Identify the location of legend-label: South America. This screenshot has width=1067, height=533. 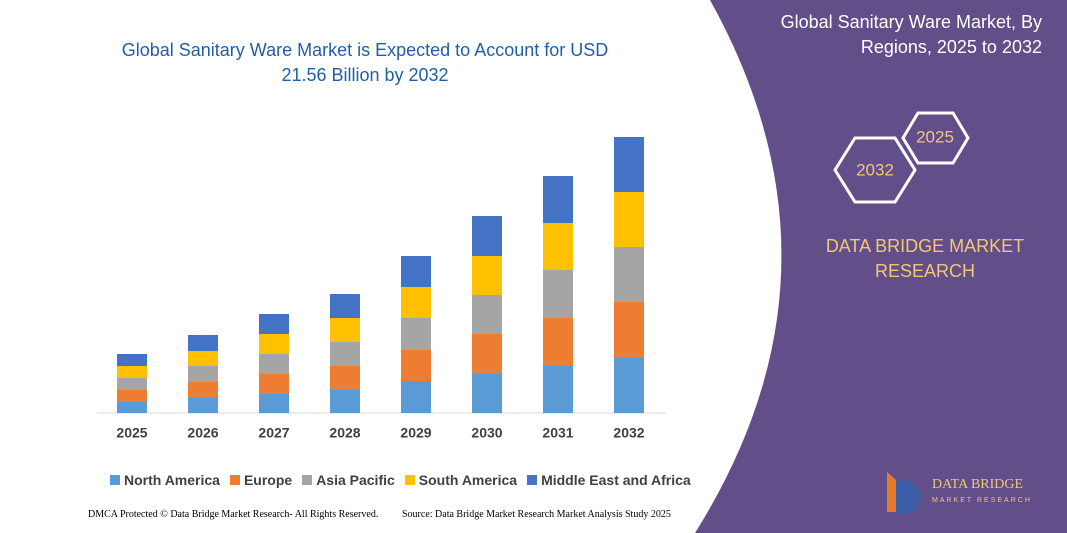
(468, 480).